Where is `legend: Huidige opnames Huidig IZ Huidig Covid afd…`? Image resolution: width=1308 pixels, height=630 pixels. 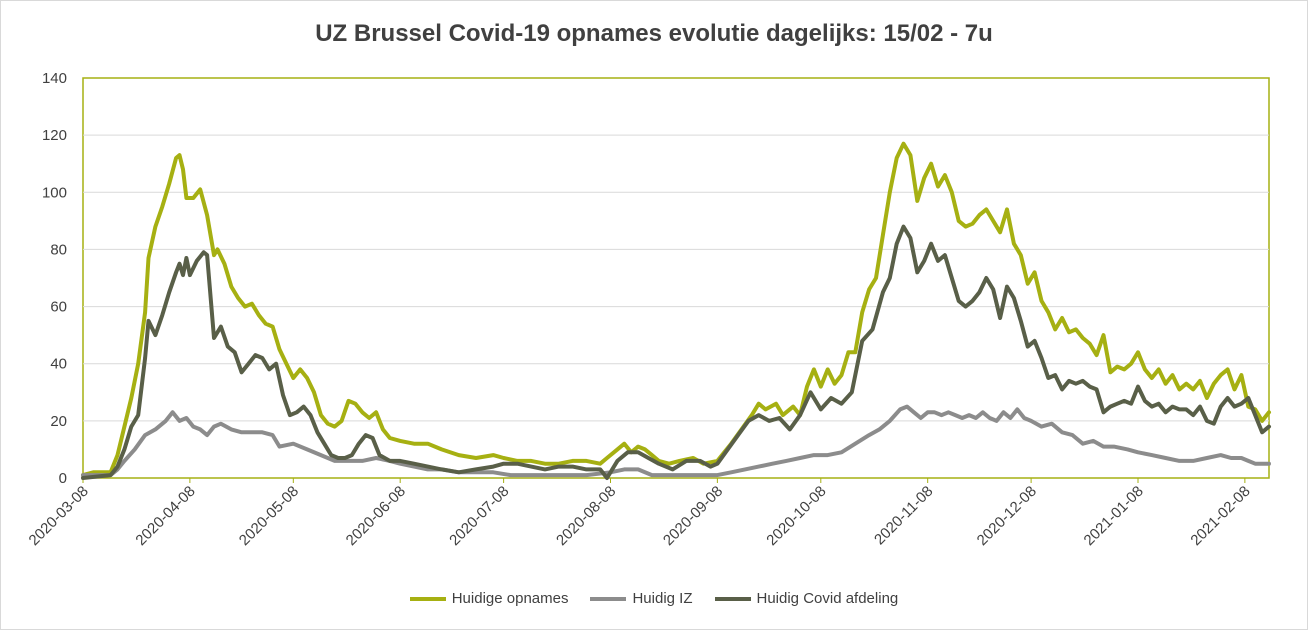 legend: Huidige opnames Huidig IZ Huidig Covid afd… is located at coordinates (654, 598).